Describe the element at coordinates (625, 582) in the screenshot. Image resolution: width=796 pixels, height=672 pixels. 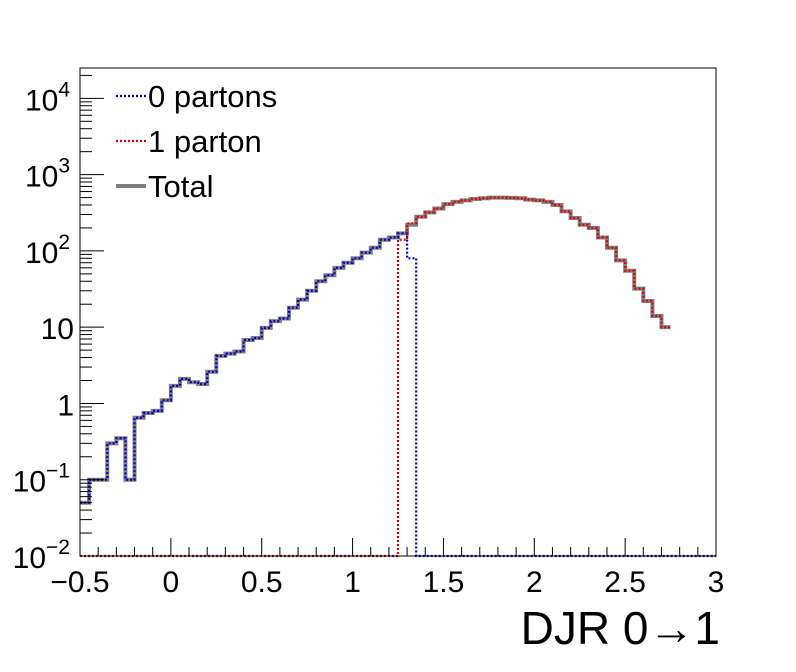
I see `x-tick-label: 2.5` at that location.